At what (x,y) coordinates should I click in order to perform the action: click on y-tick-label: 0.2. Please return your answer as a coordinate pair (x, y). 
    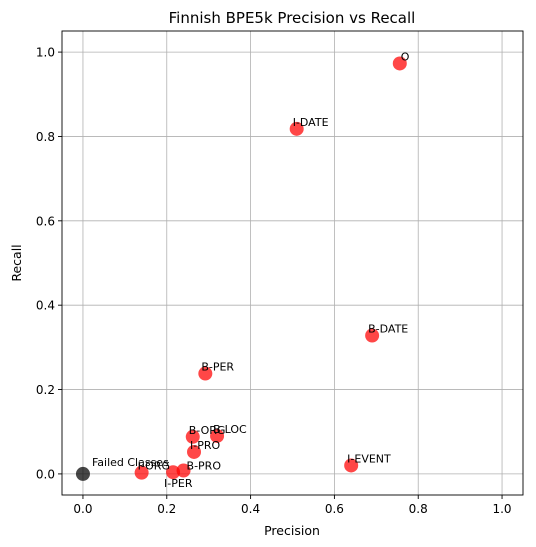
    Looking at the image, I should click on (45, 390).